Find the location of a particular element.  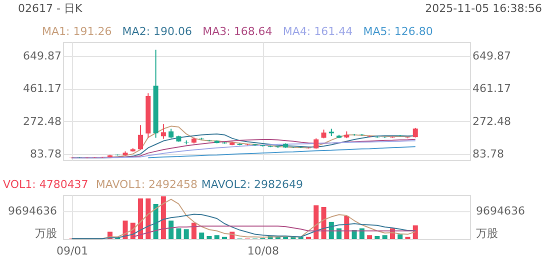

text: MA3: 168.64 is located at coordinates (237, 31).